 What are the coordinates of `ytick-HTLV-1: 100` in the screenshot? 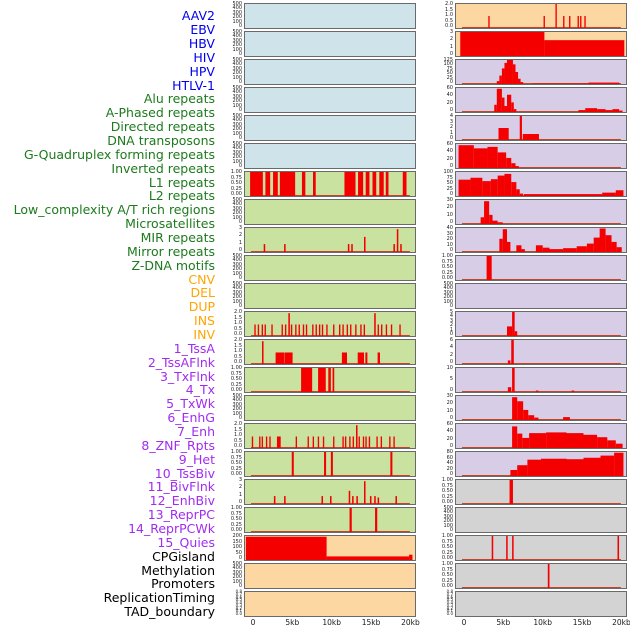 It's located at (237, 161).